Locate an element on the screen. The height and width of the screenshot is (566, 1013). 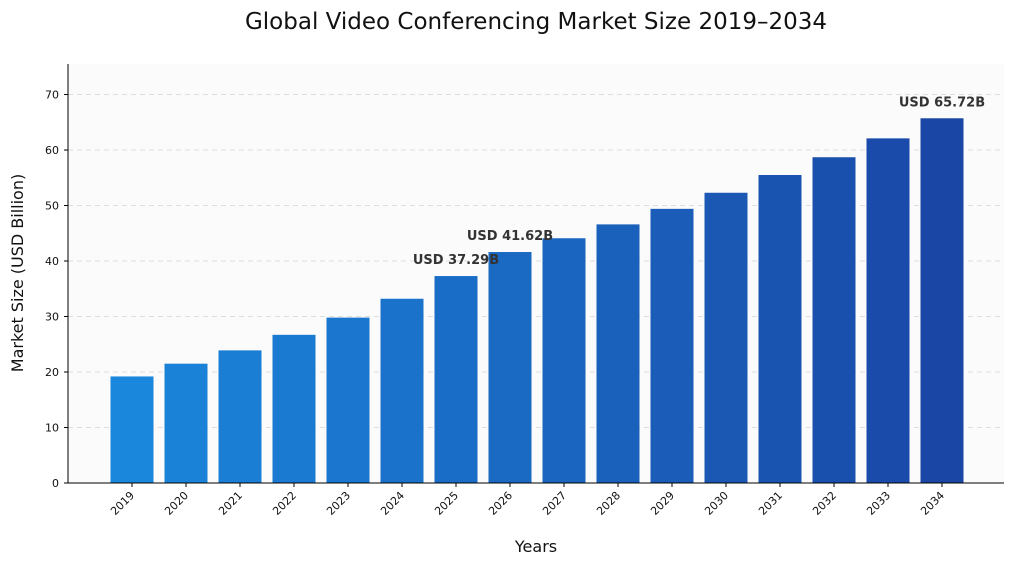
x-tick-label: 2021 is located at coordinates (230, 503).